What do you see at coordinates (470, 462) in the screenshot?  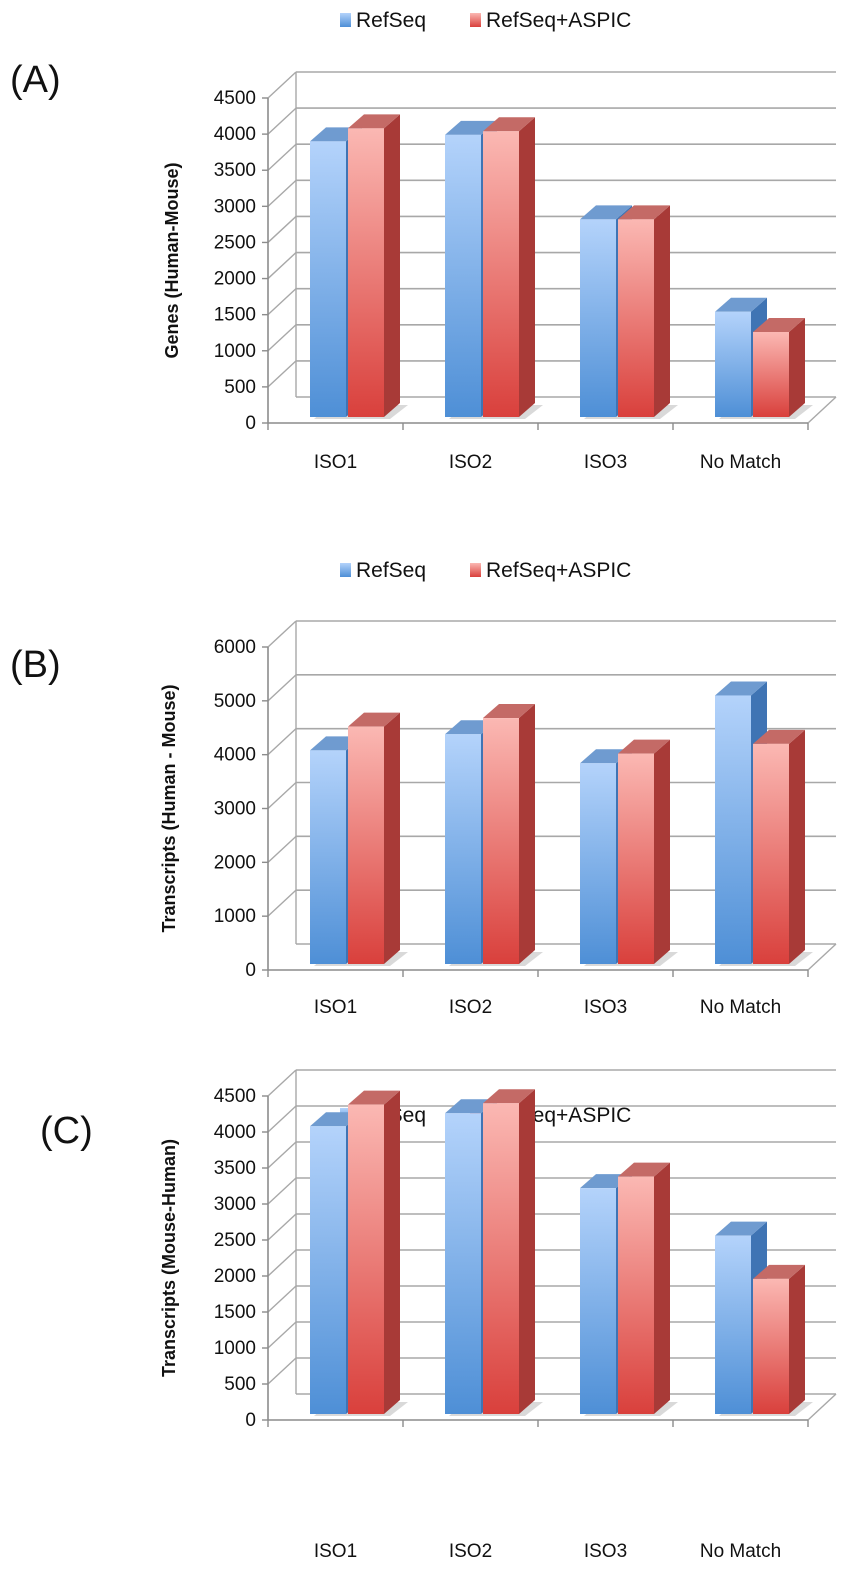 I see `x-tick-label: ISO2` at bounding box center [470, 462].